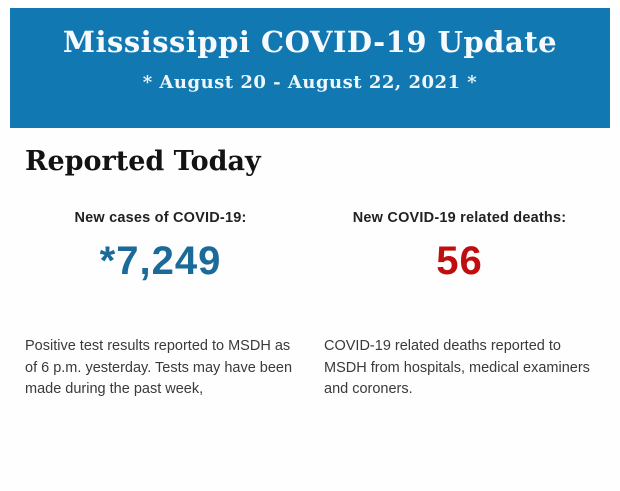  I want to click on new-cases-label: New cases of COVID-19:, so click(160, 218).